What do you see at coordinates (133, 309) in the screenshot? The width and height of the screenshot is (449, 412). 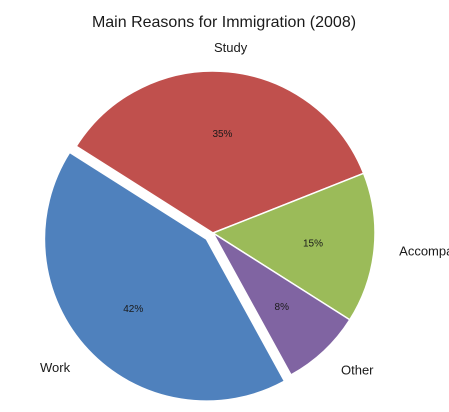 I see `percentage-label-work: 42%` at bounding box center [133, 309].